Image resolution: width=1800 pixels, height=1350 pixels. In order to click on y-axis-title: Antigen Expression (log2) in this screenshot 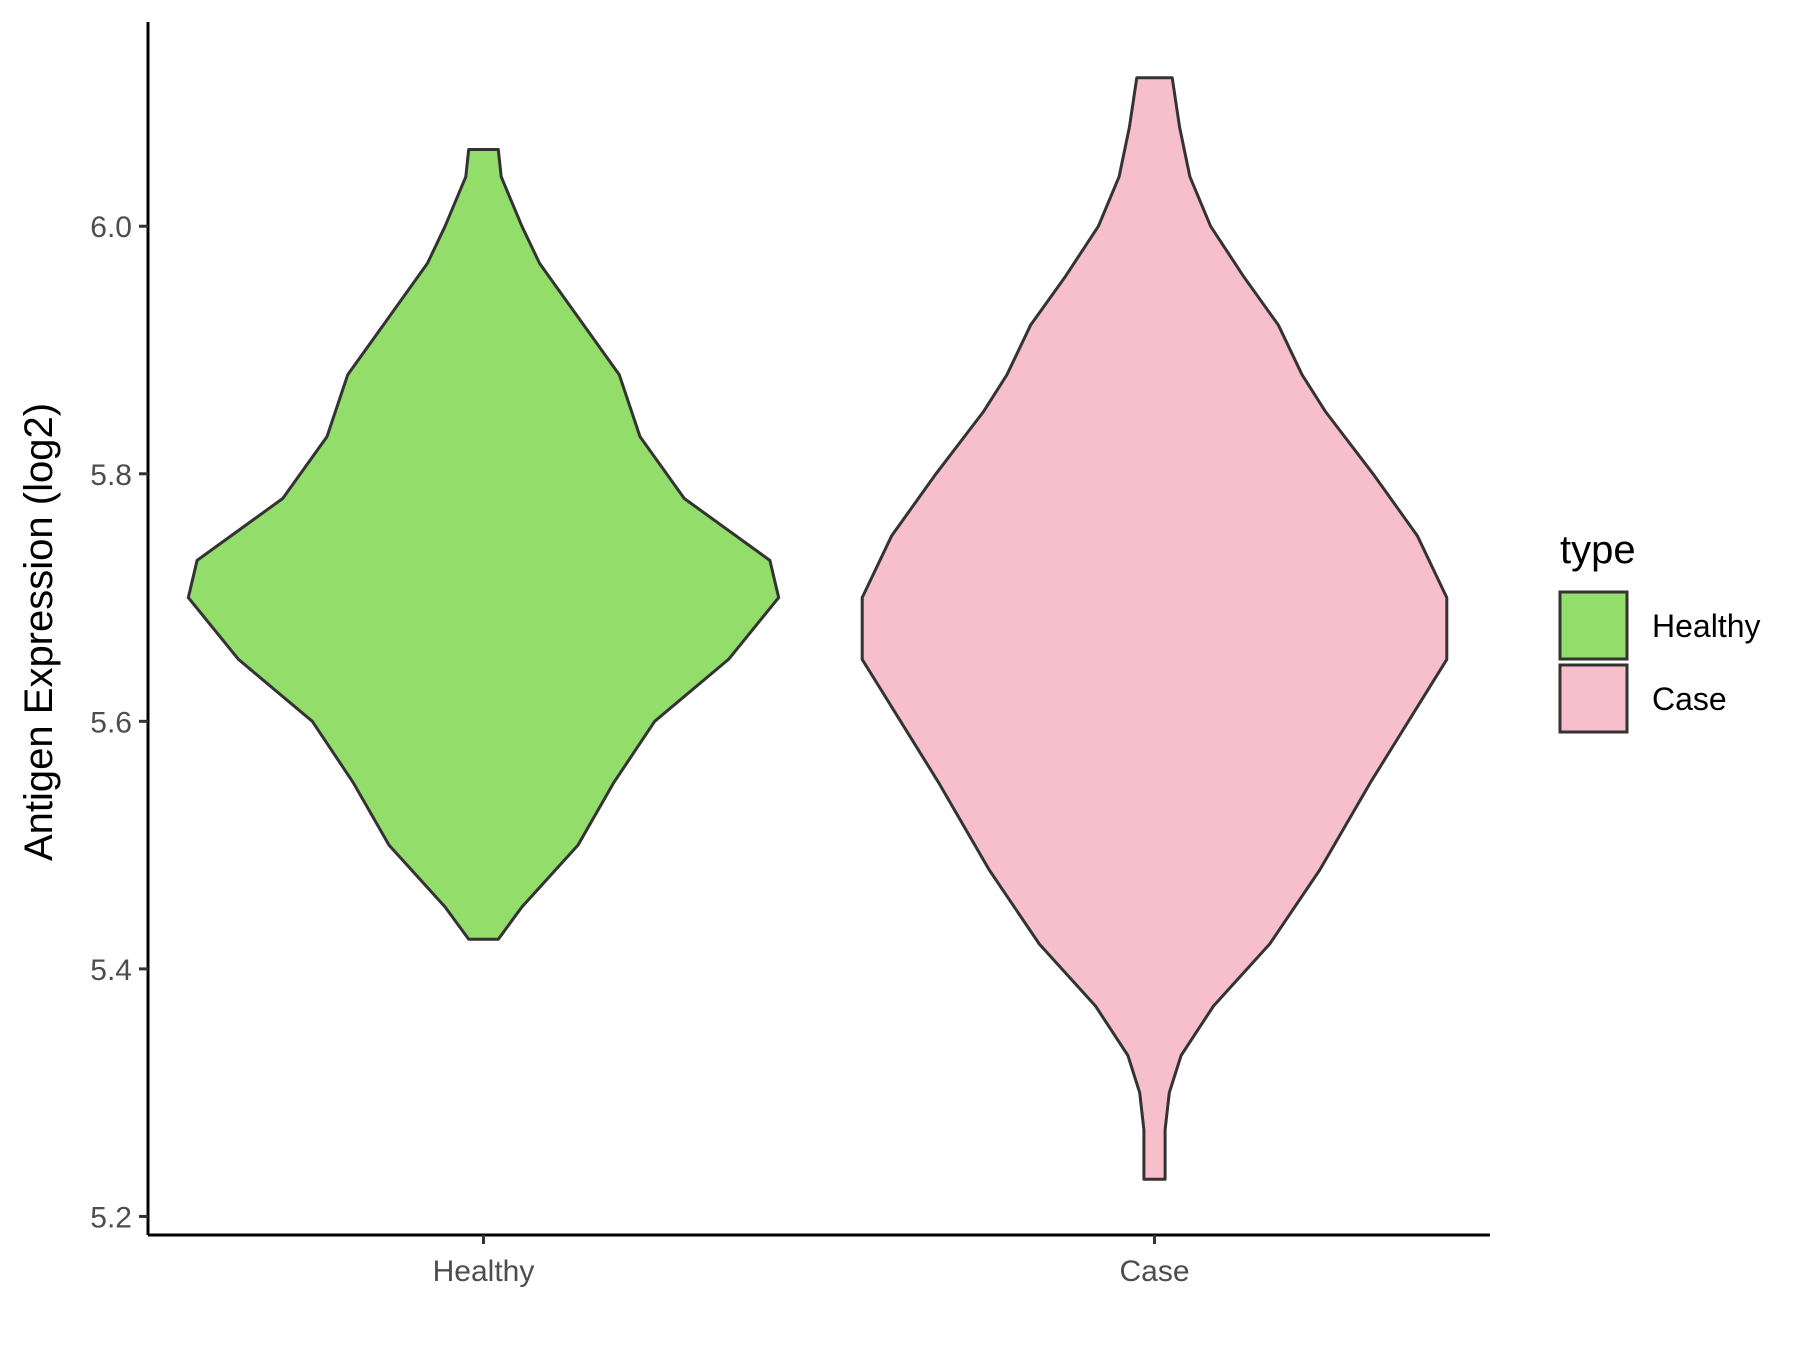, I will do `click(39, 632)`.